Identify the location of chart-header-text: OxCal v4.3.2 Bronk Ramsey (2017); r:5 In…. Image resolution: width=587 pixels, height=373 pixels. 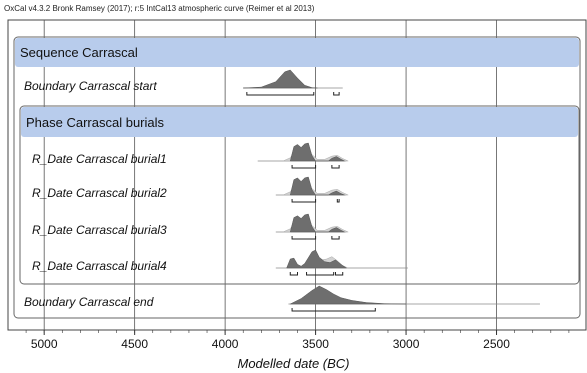
(159, 8).